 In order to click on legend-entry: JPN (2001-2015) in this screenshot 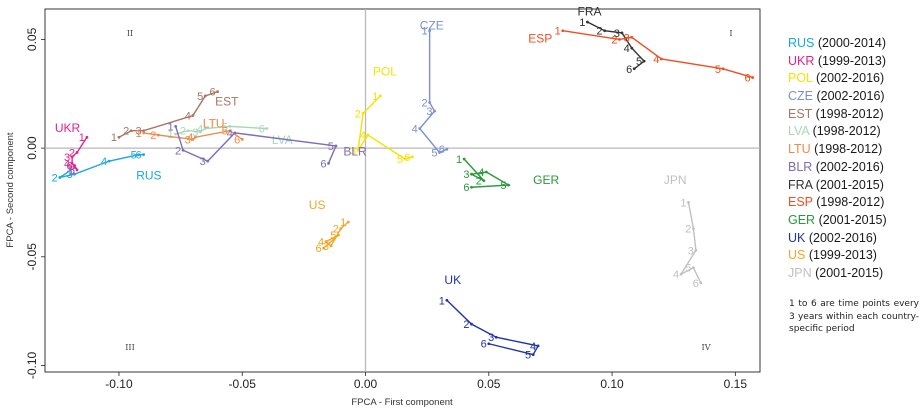, I will do `click(854, 274)`.